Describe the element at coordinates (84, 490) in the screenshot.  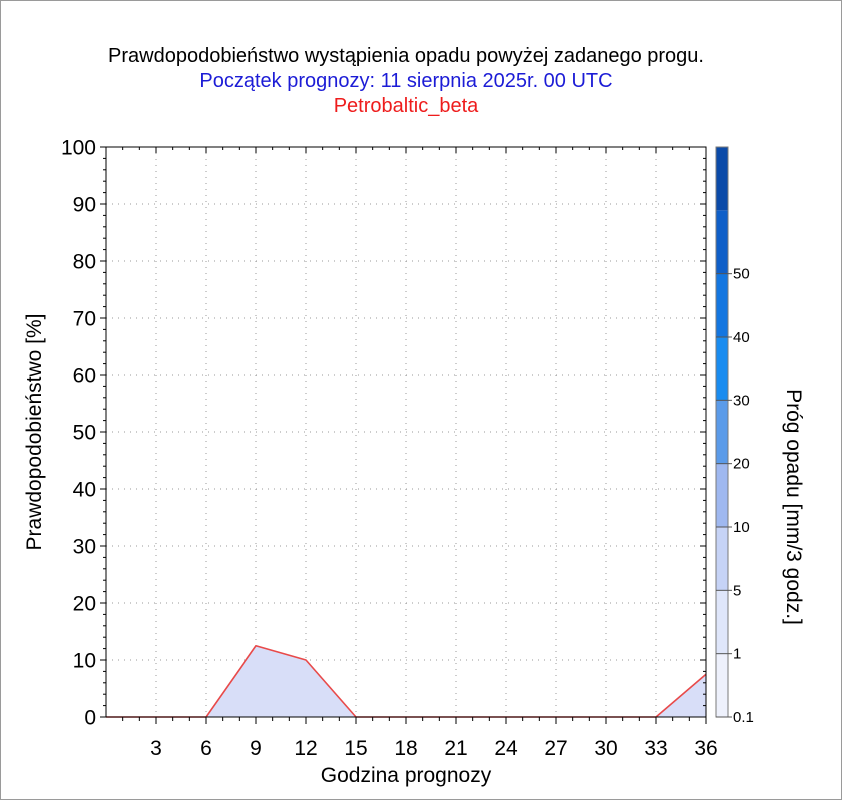
I see `y-tick-label: 40` at that location.